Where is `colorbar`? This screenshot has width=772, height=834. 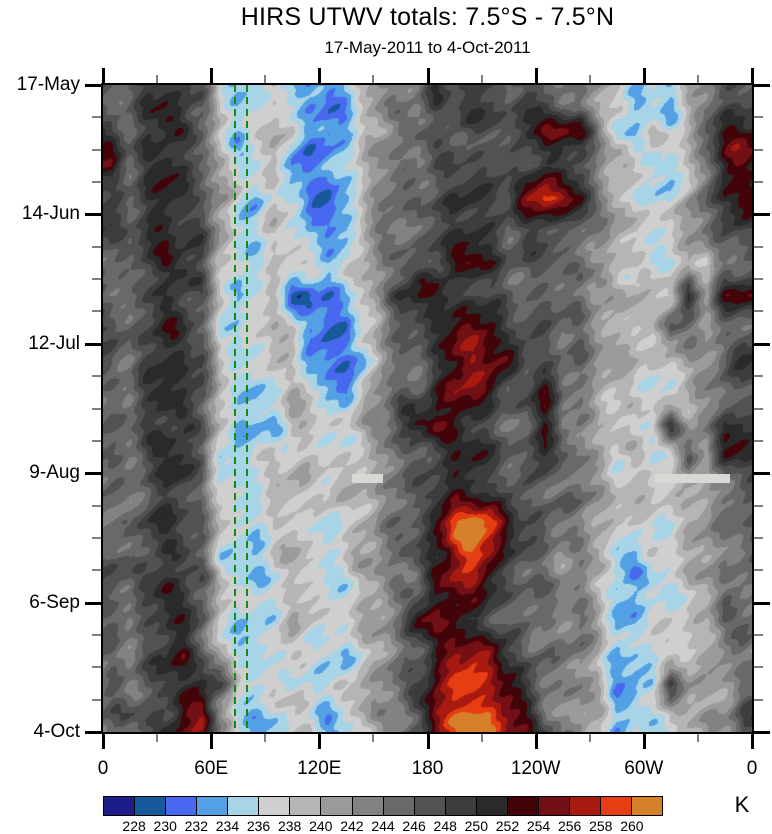 colorbar is located at coordinates (383, 806).